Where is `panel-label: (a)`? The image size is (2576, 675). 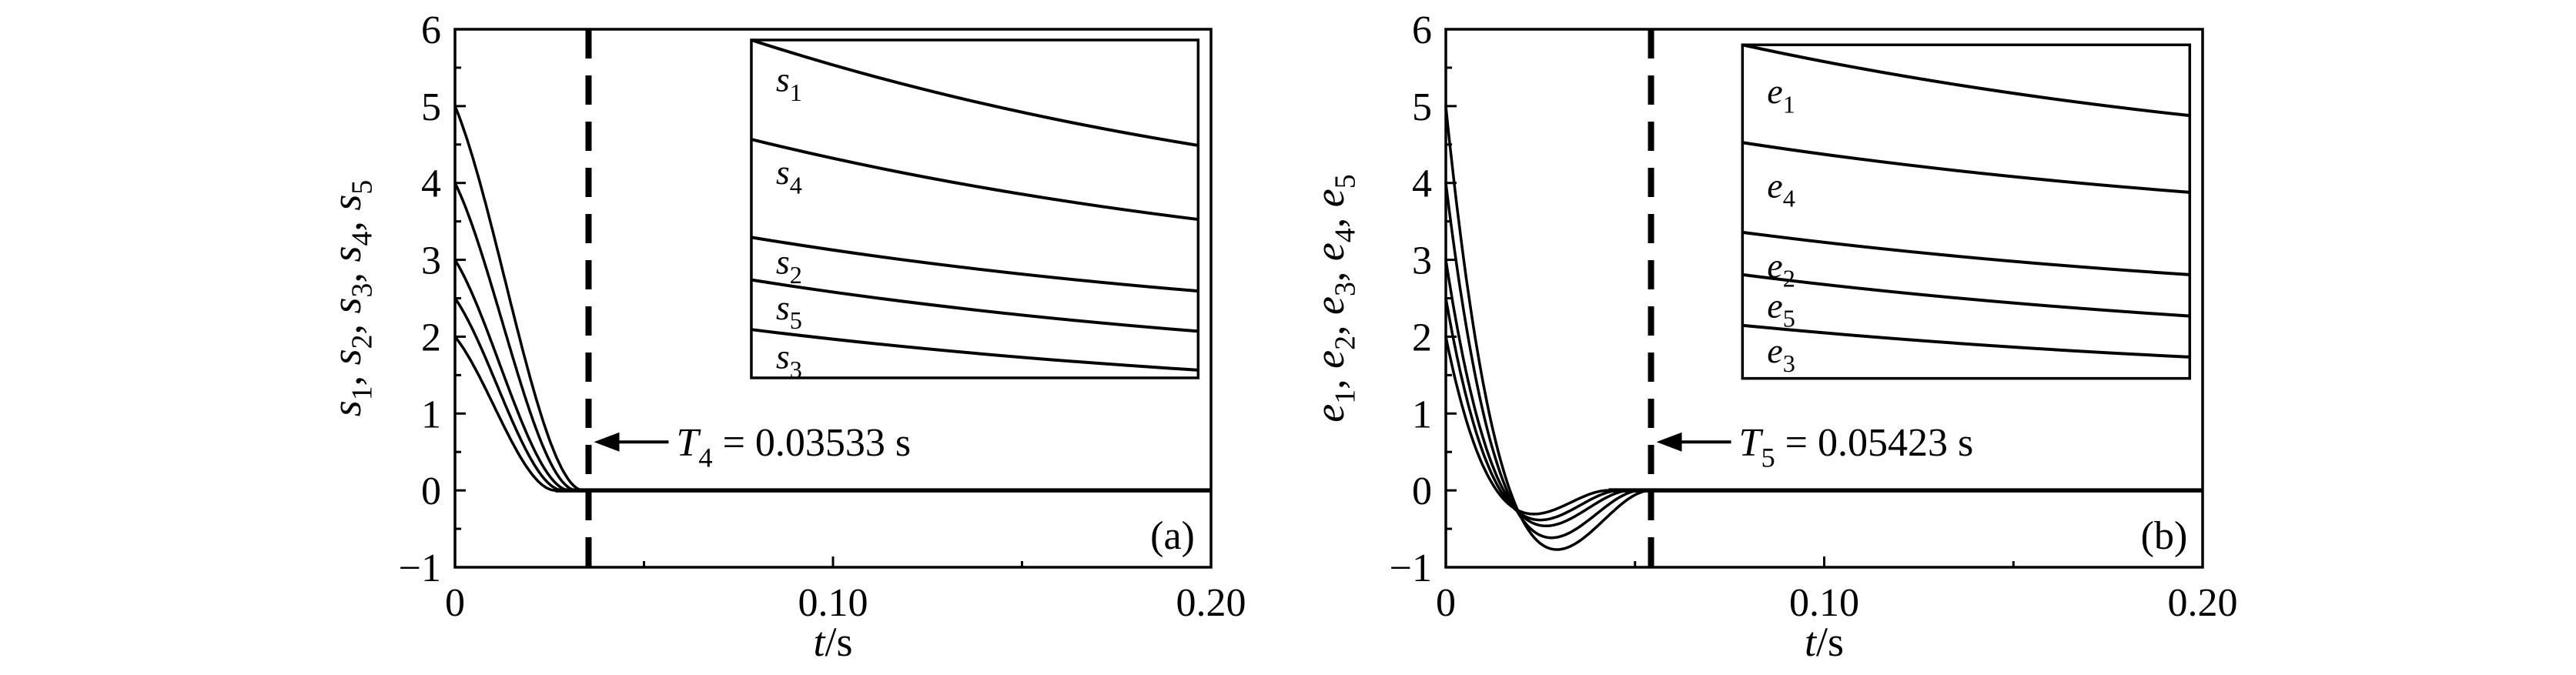 panel-label: (a) is located at coordinates (1172, 536).